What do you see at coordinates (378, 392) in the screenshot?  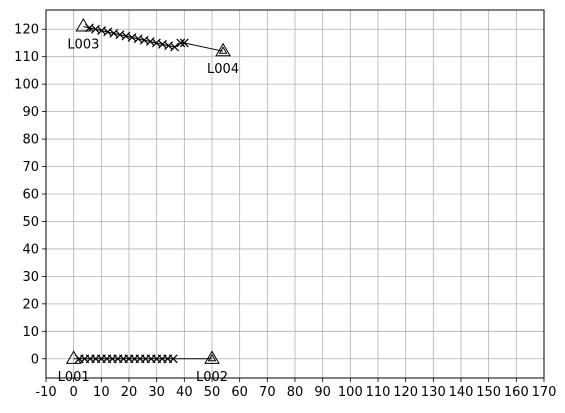 I see `x-tick-label: 110` at bounding box center [378, 392].